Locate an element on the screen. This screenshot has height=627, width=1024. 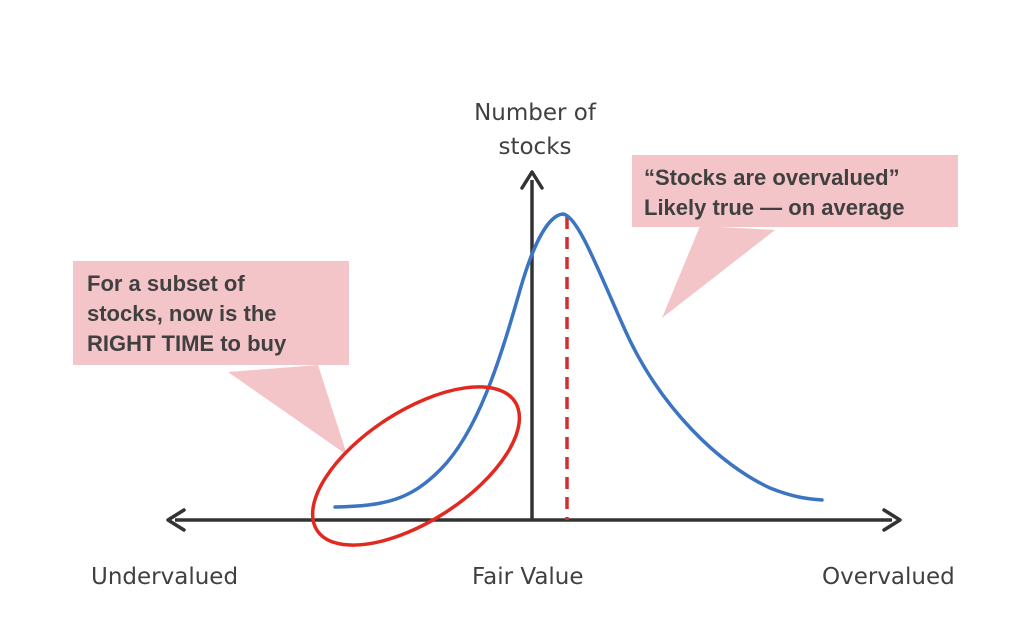
x-axis-label-fair-value: Fair Value is located at coordinates (528, 577).